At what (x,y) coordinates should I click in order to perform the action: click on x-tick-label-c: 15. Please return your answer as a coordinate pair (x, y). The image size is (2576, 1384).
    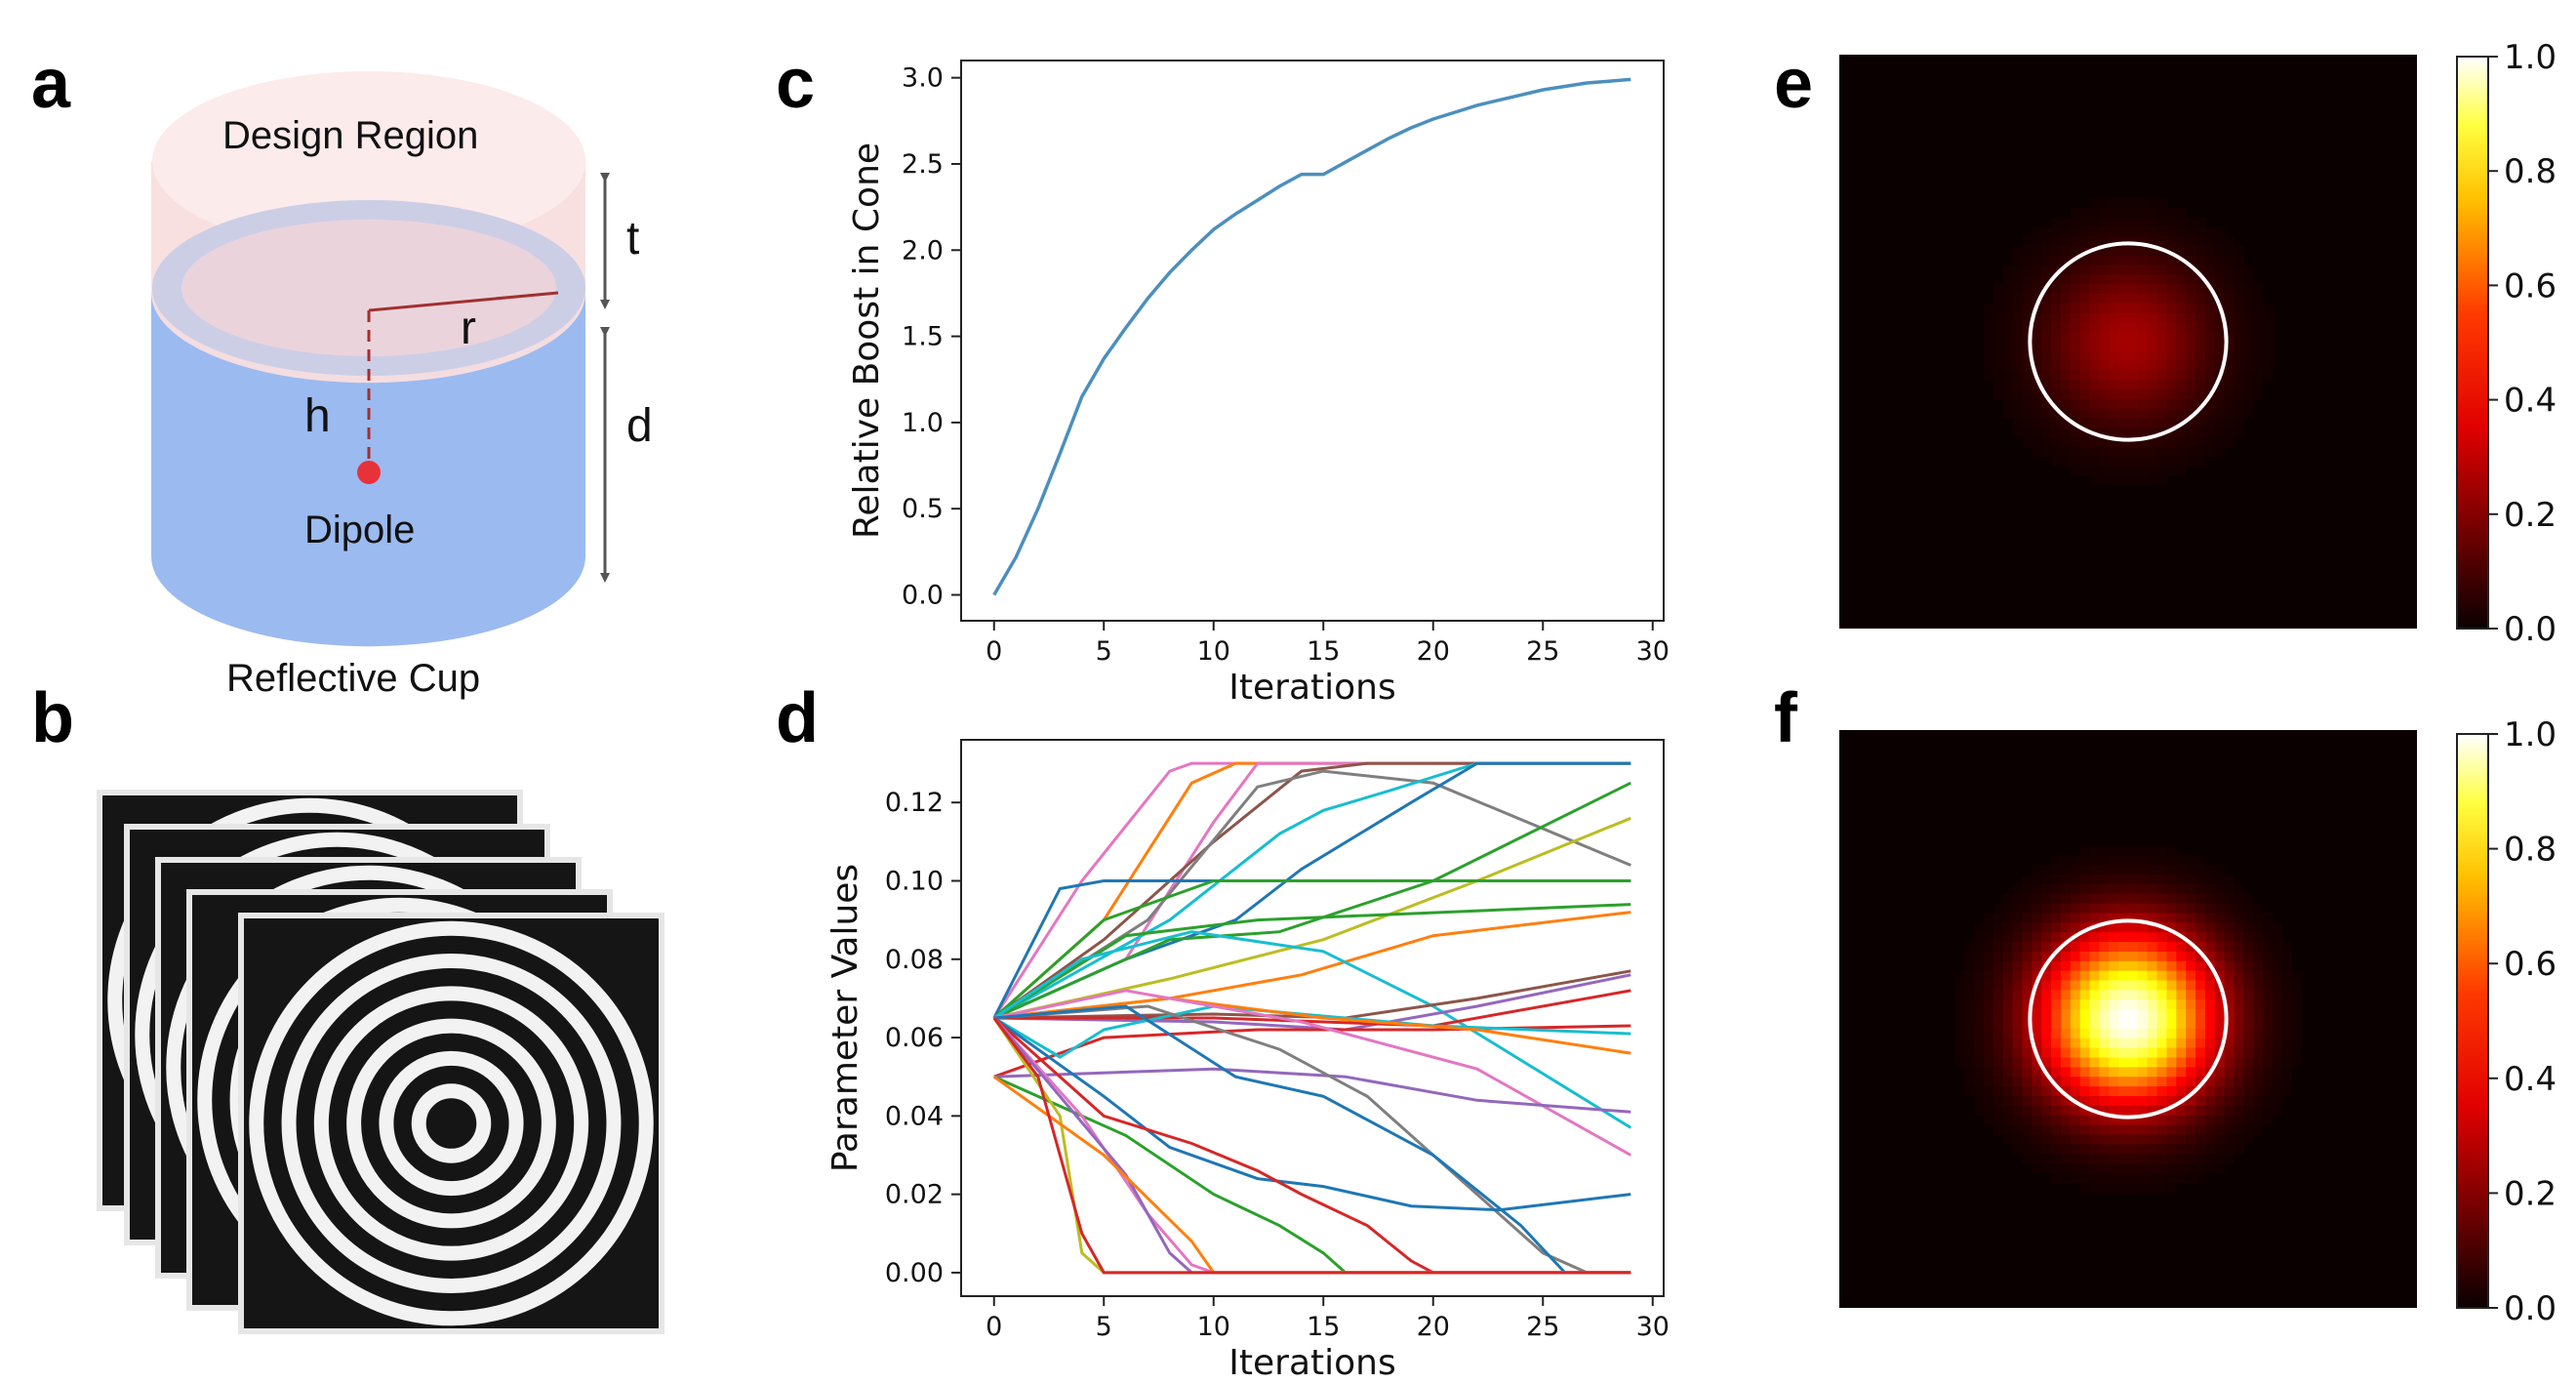
    Looking at the image, I should click on (1323, 651).